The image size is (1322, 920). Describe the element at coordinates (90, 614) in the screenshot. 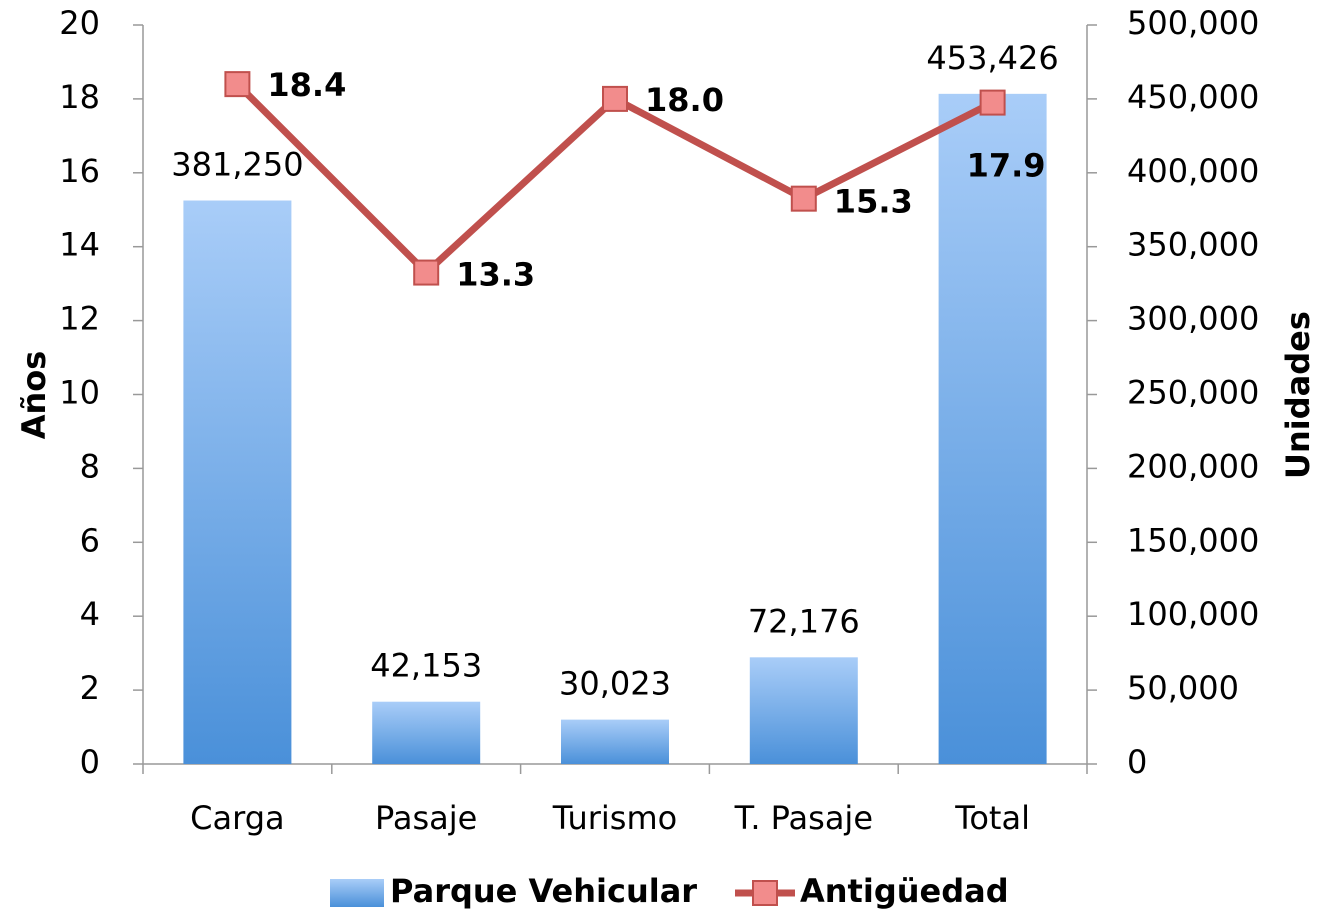

I see `y-tick-label: 4` at that location.